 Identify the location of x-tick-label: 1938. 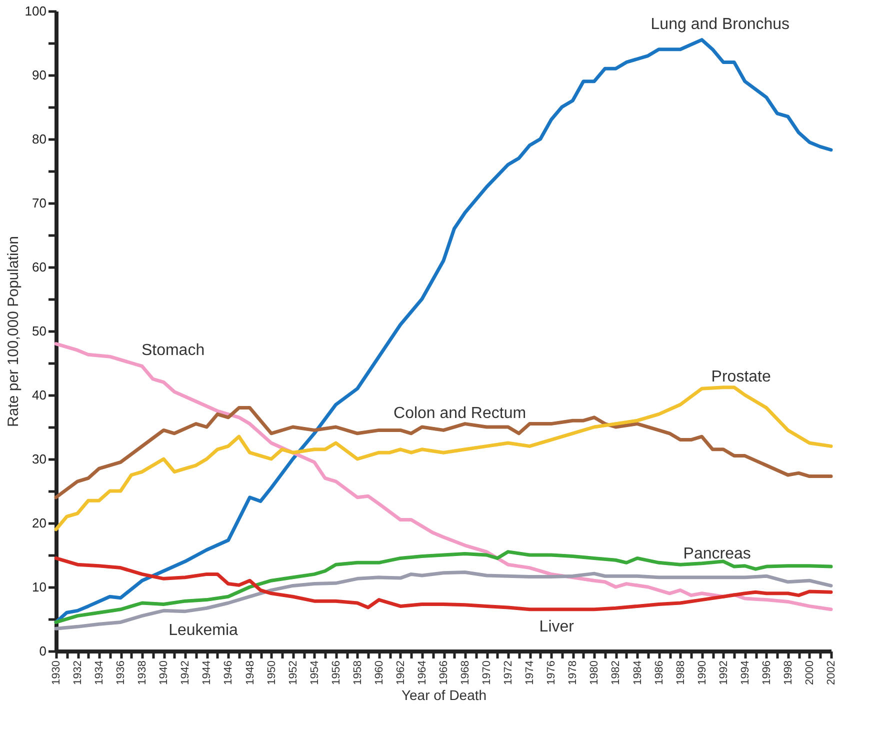
(142, 672).